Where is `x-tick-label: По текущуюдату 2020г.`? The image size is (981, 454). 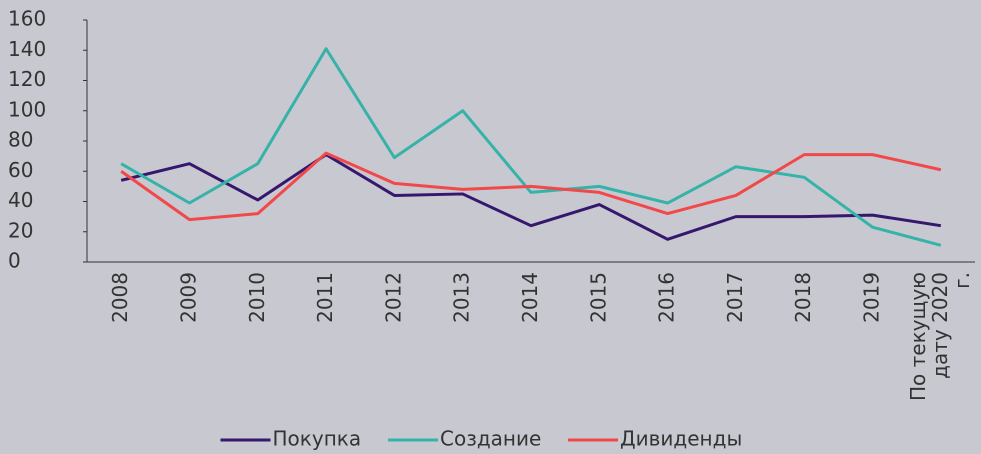 x-tick-label: По текущуюдату 2020г. is located at coordinates (939, 336).